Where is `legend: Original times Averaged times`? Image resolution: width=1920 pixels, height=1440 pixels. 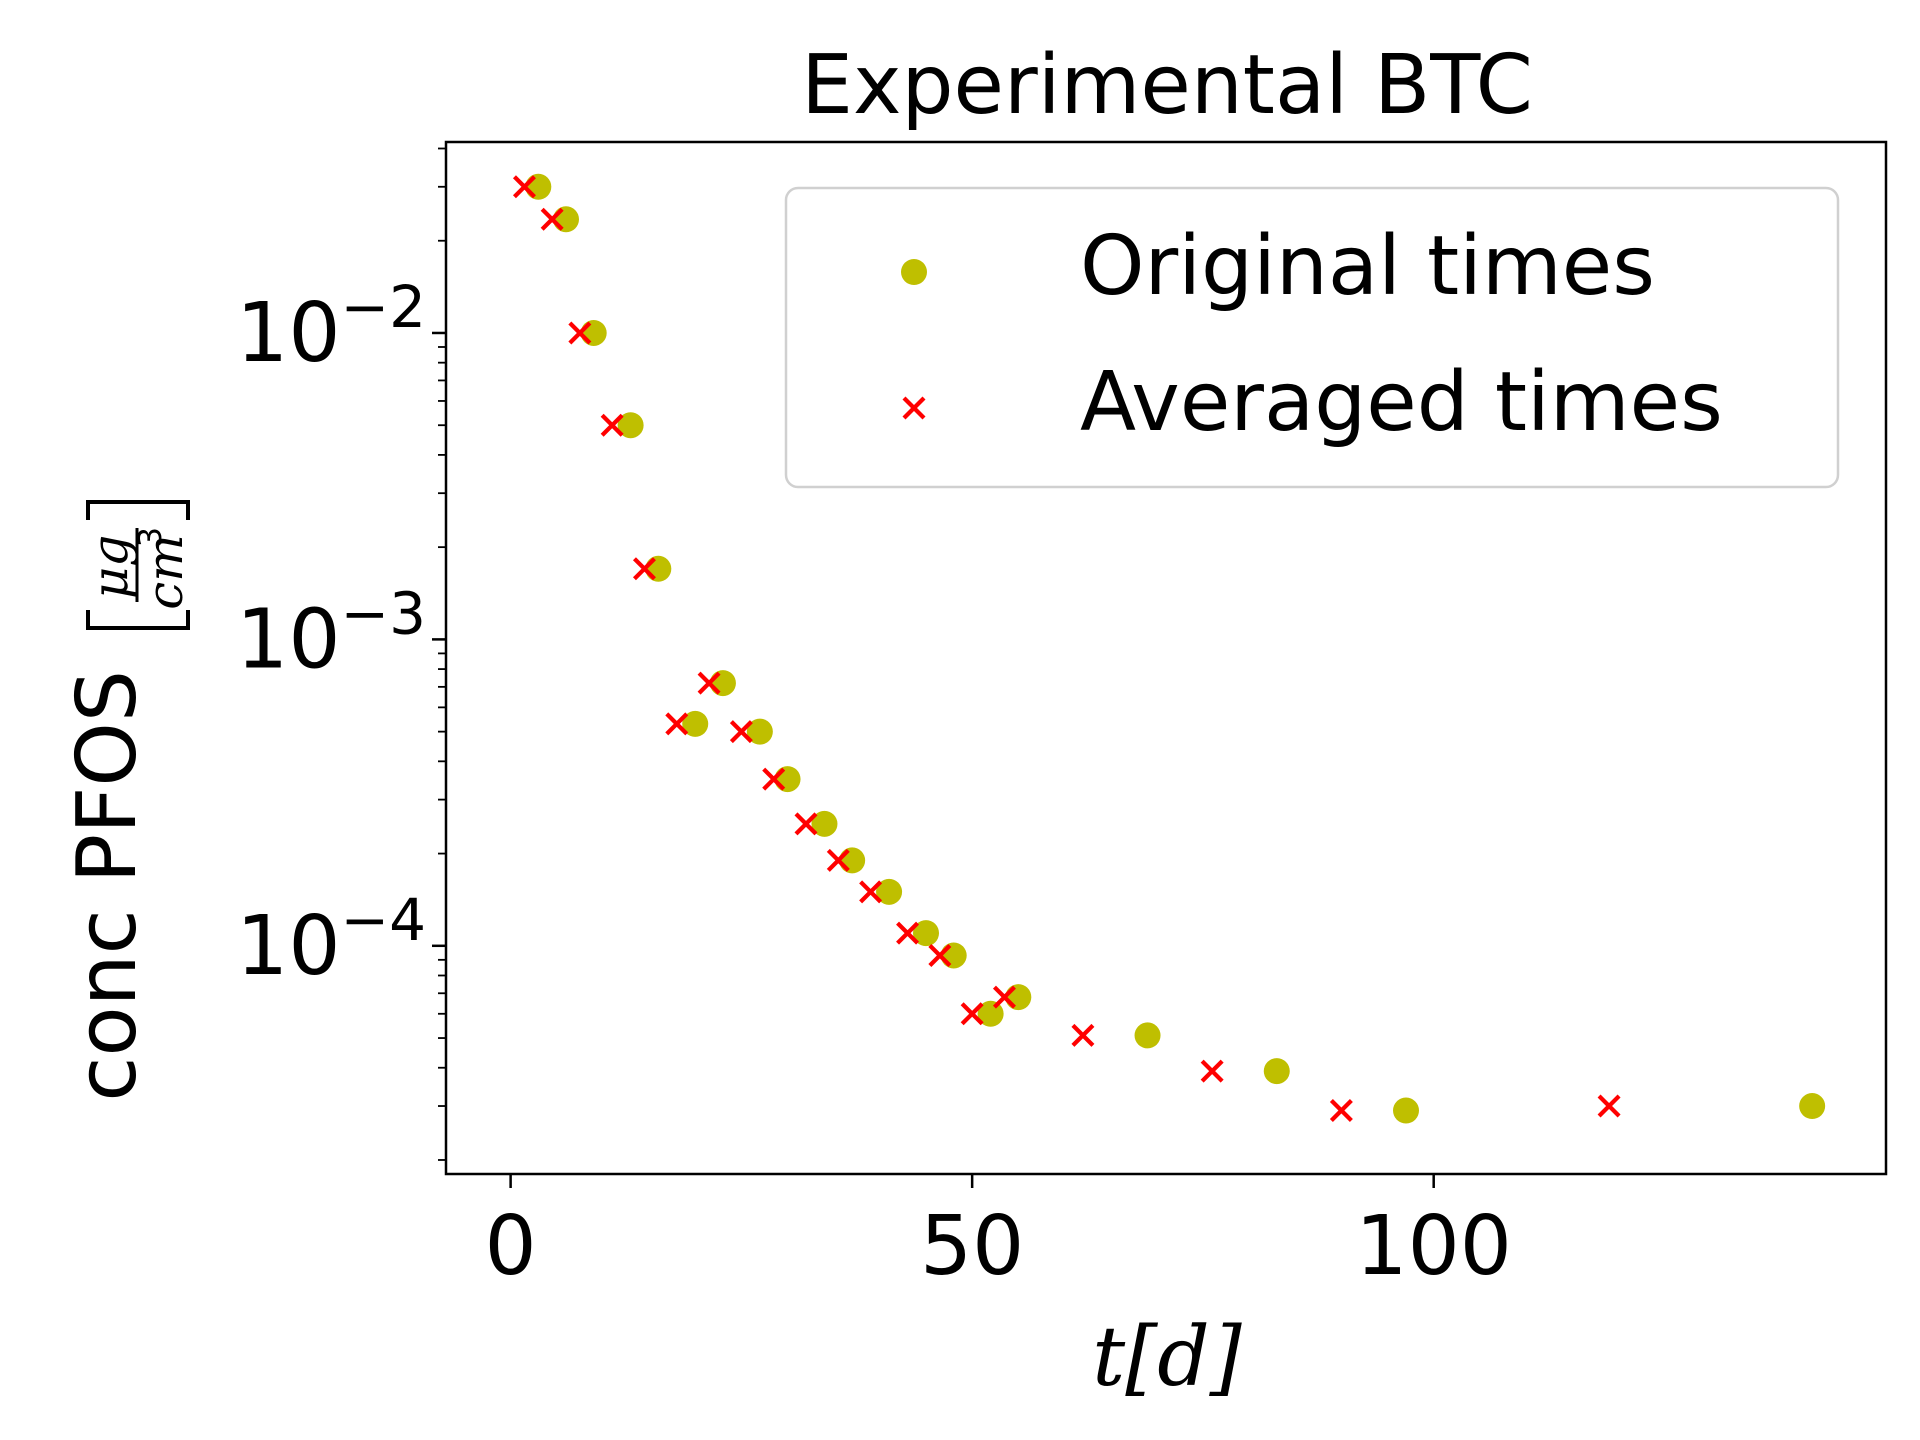 legend: Original times Averaged times is located at coordinates (1312, 337).